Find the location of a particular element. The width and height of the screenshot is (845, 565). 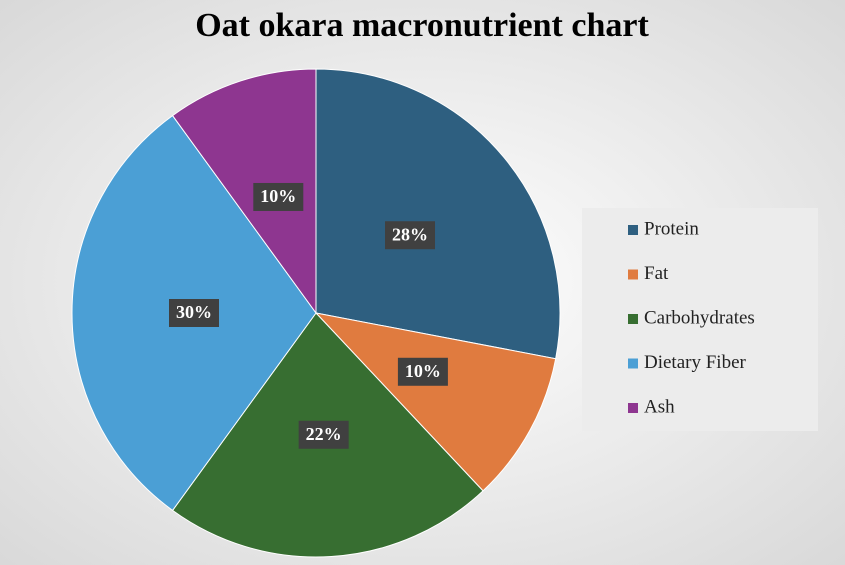

legend-label: Fat is located at coordinates (656, 273).